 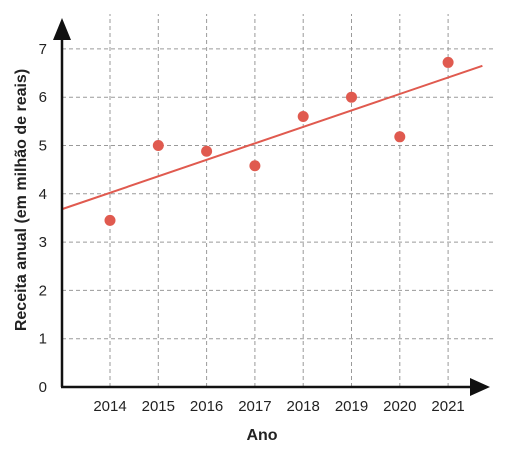 What do you see at coordinates (43, 194) in the screenshot?
I see `y-tick-label-4: 4` at bounding box center [43, 194].